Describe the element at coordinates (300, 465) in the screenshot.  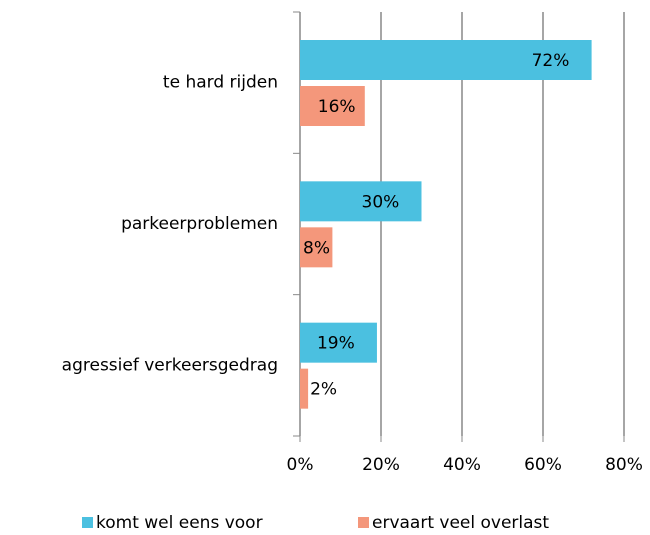
I see `x-tick-label: 0%` at that location.